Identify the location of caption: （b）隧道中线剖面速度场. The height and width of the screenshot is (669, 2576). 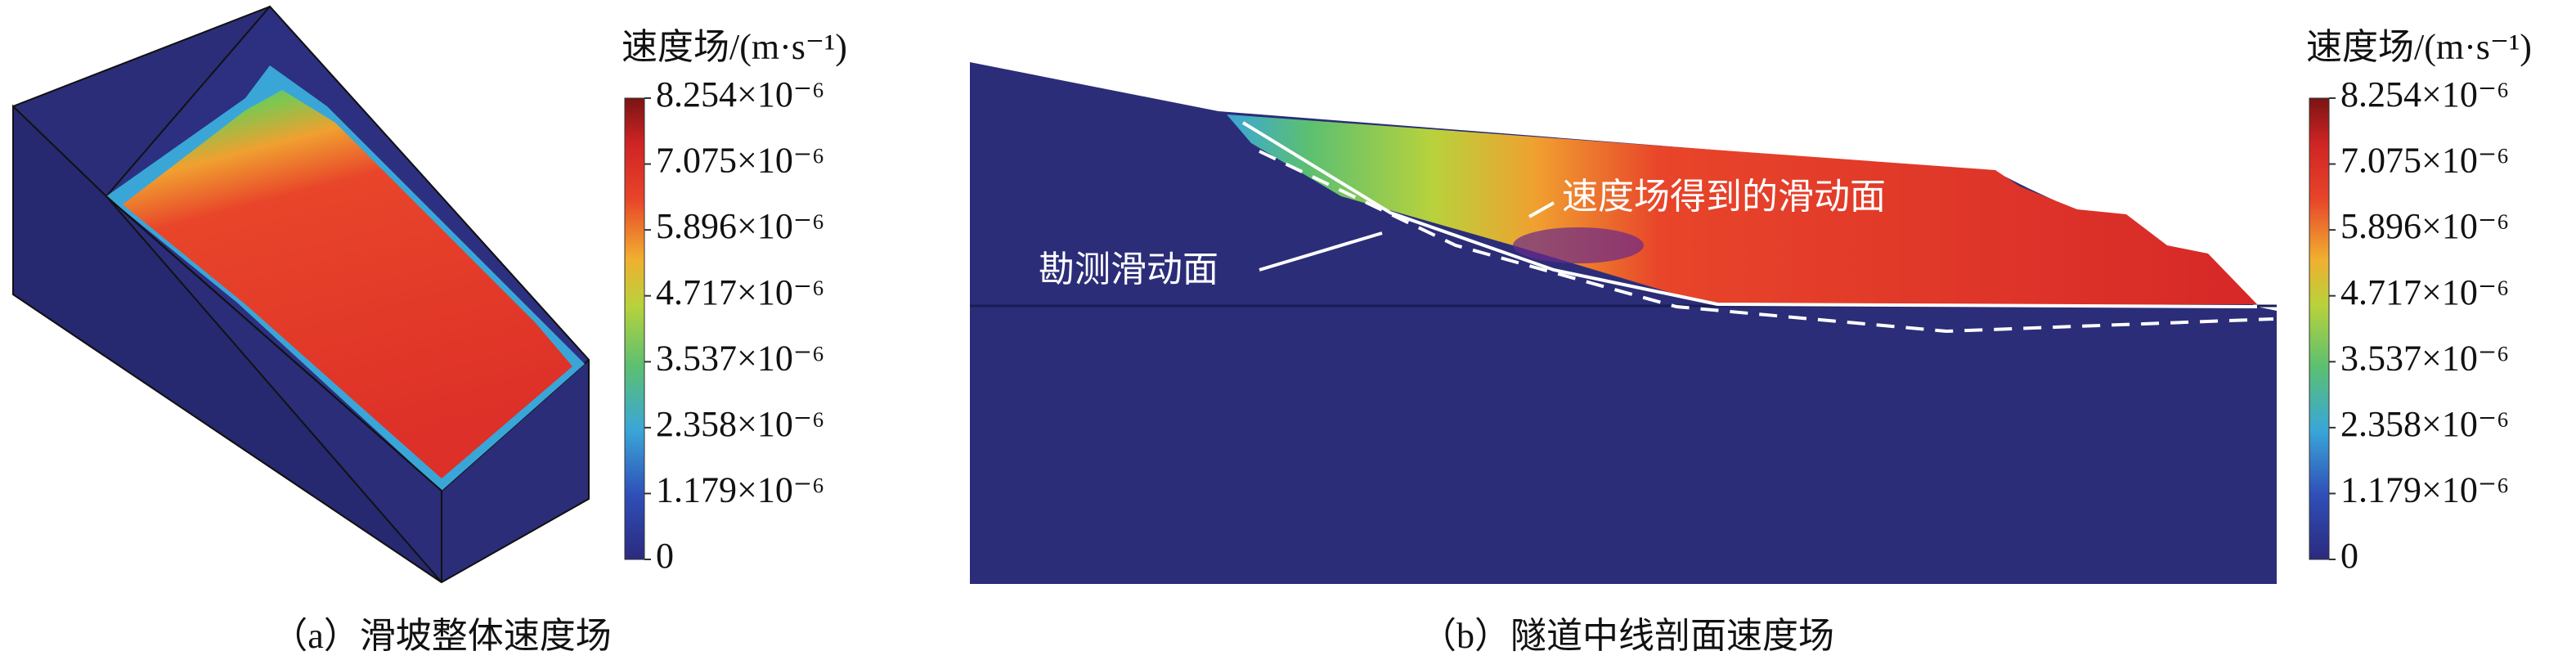
(1627, 636).